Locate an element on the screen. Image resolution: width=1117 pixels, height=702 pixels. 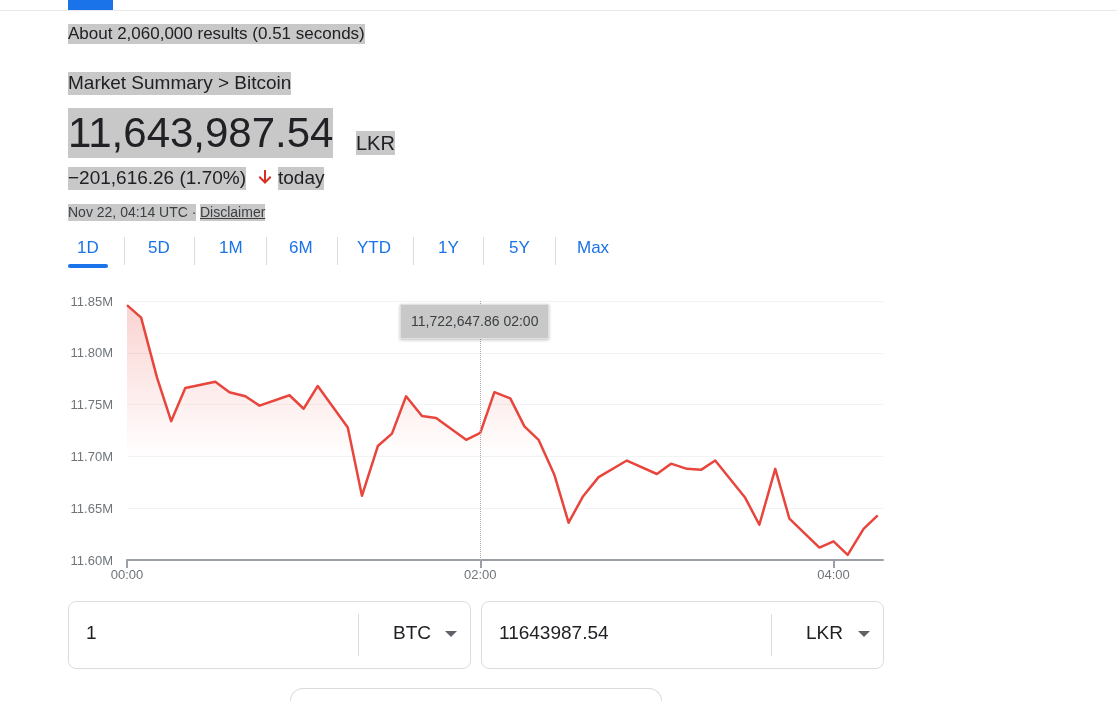
text: YTD is located at coordinates (374, 248).